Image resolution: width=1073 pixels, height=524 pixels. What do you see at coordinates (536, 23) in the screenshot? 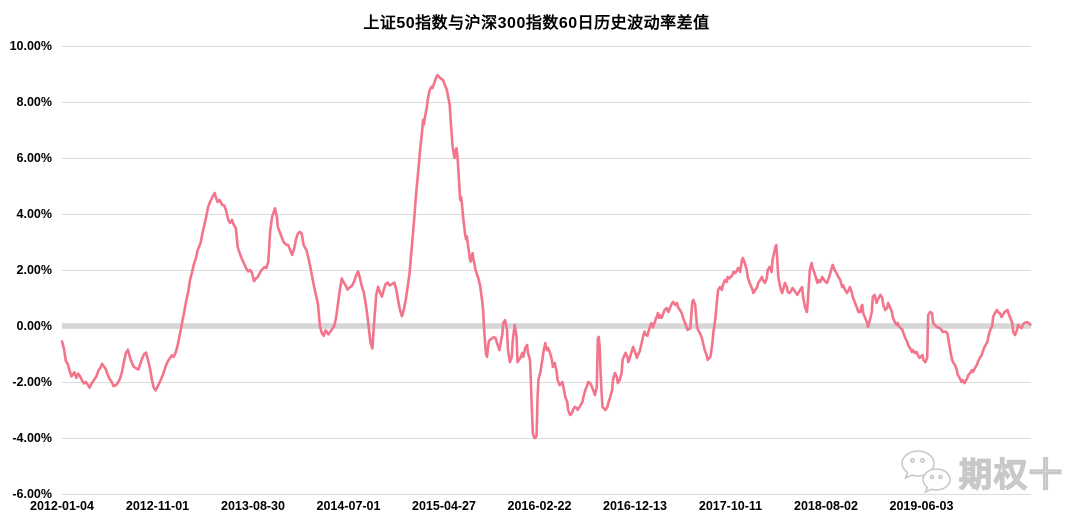
I see `chart-title: 上证50指数与沪深300指数60日历史波动率差值` at bounding box center [536, 23].